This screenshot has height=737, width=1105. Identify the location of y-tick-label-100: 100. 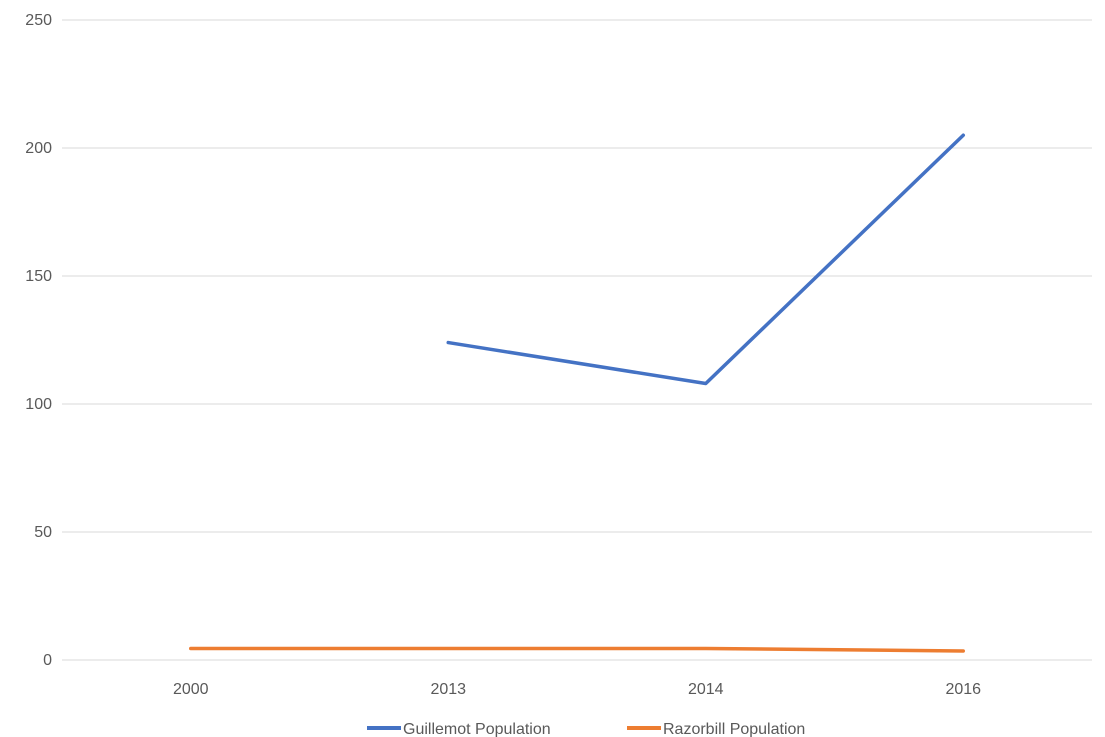
(38, 404).